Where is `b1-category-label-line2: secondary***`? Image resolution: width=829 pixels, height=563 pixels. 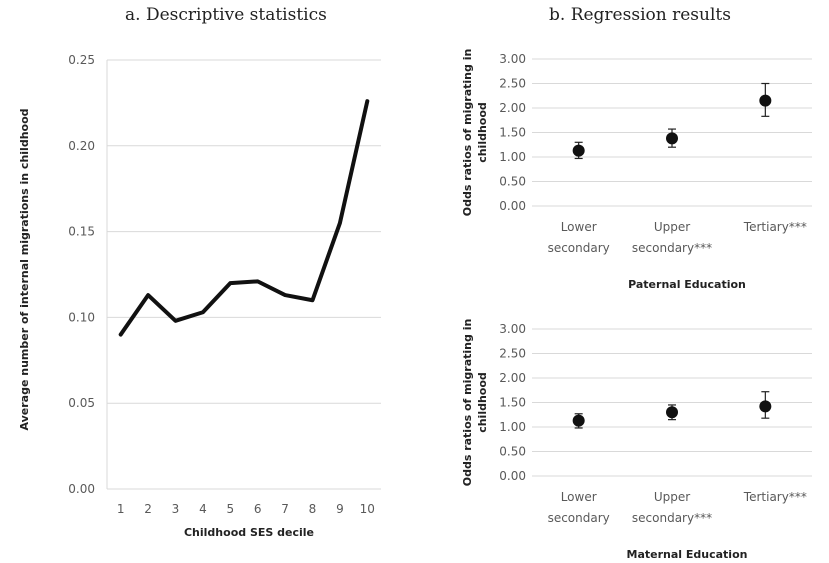
b1-category-label-line2: secondary*** is located at coordinates (672, 248).